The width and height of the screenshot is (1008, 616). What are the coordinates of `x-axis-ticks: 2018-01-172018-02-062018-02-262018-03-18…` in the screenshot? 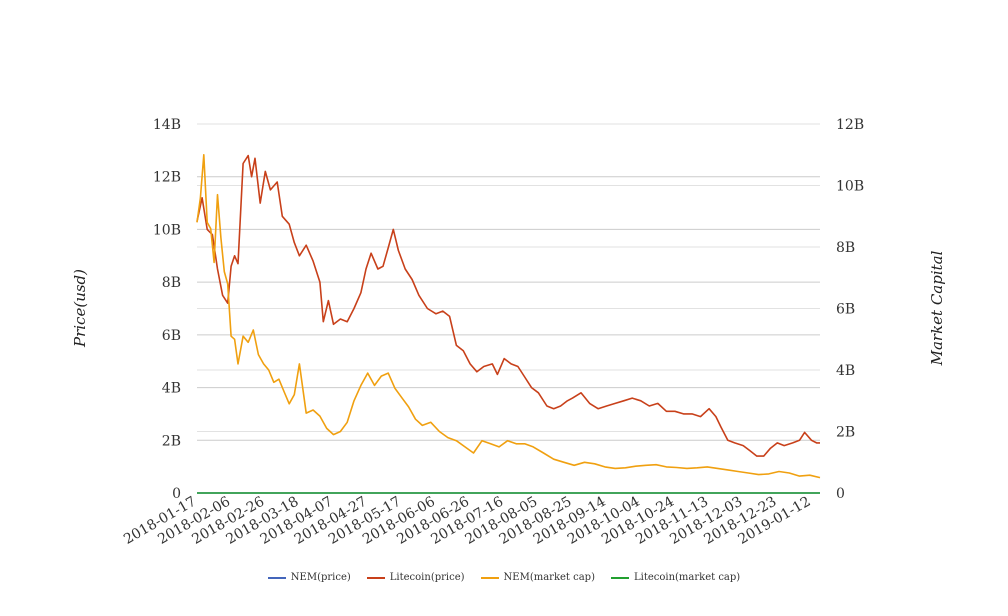 It's located at (467, 521).